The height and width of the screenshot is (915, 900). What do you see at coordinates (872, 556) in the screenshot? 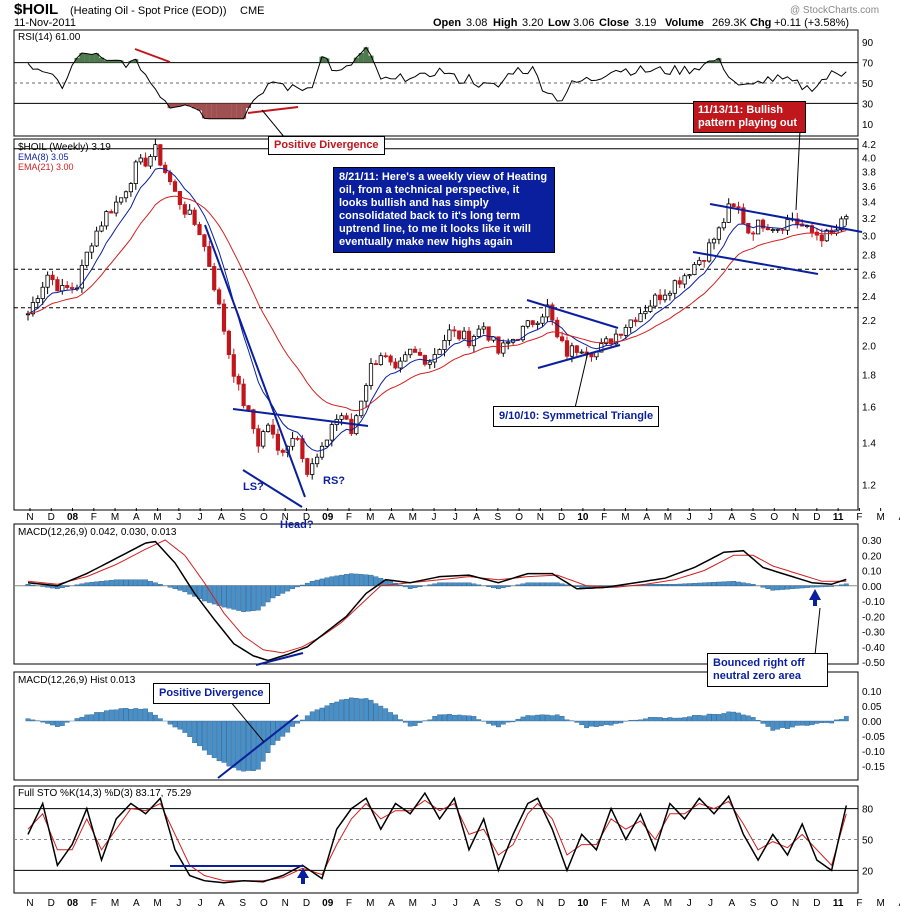
I see `macd-y-tick: 0.20` at bounding box center [872, 556].